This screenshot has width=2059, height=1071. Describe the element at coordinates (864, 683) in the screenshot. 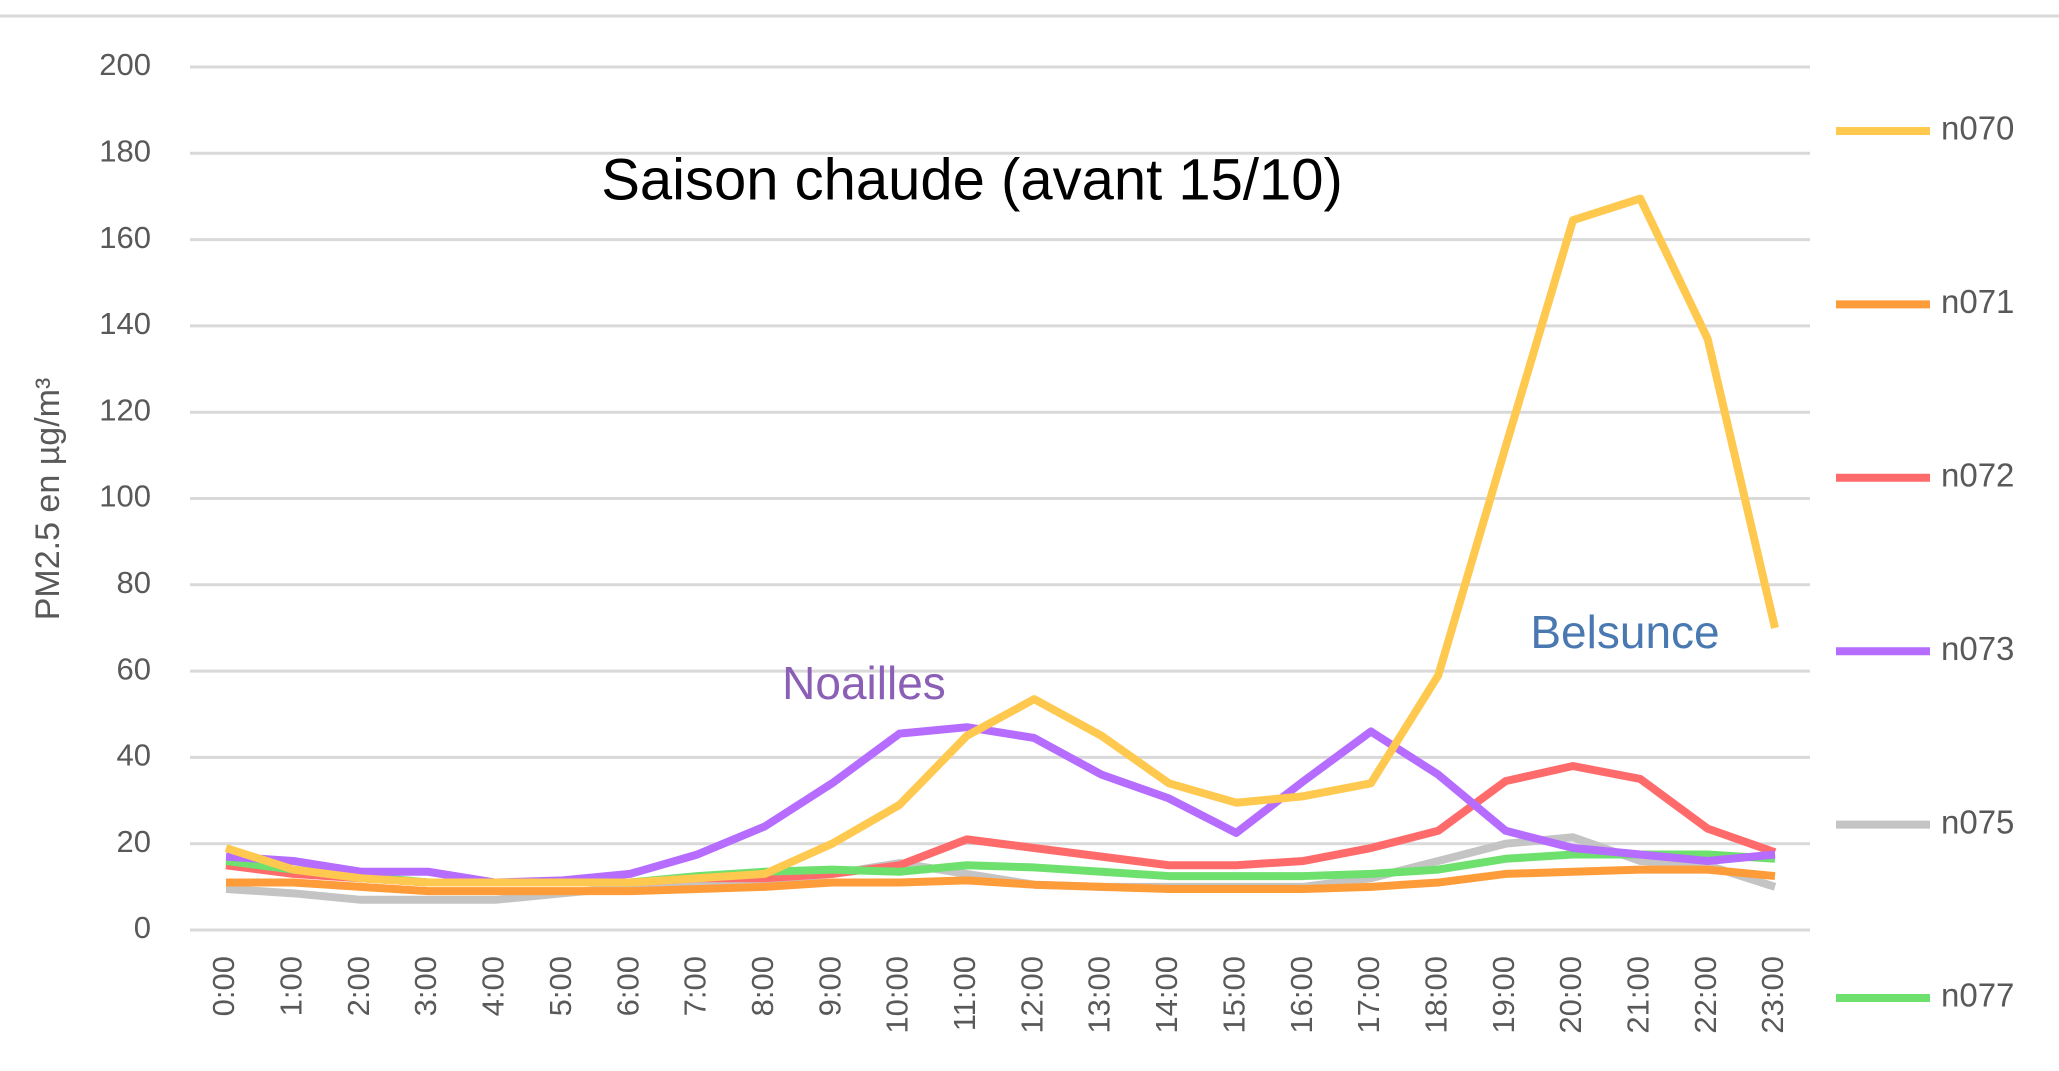

I see `annotation: Noailles` at that location.